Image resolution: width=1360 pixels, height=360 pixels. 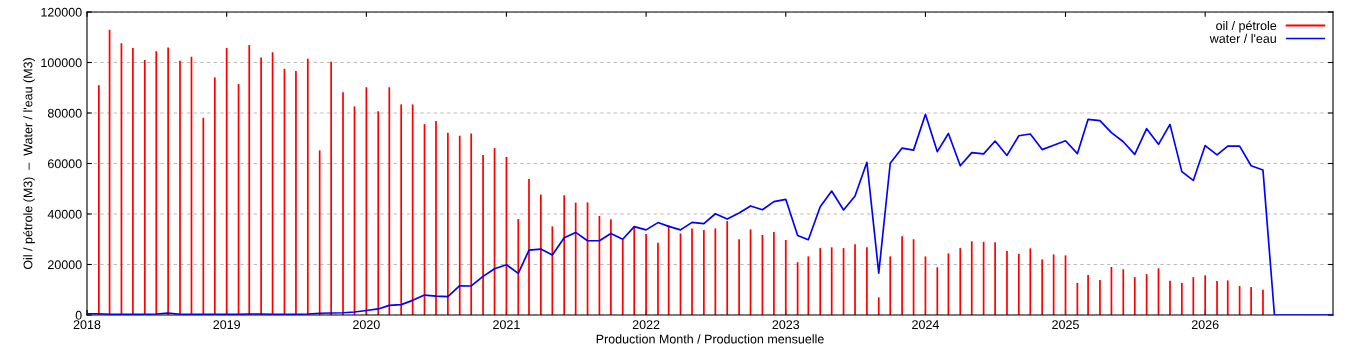 What do you see at coordinates (29, 164) in the screenshot?
I see `y-axis-title: Oil / pétrole (M3) – Water / l'eau (M3)` at bounding box center [29, 164].